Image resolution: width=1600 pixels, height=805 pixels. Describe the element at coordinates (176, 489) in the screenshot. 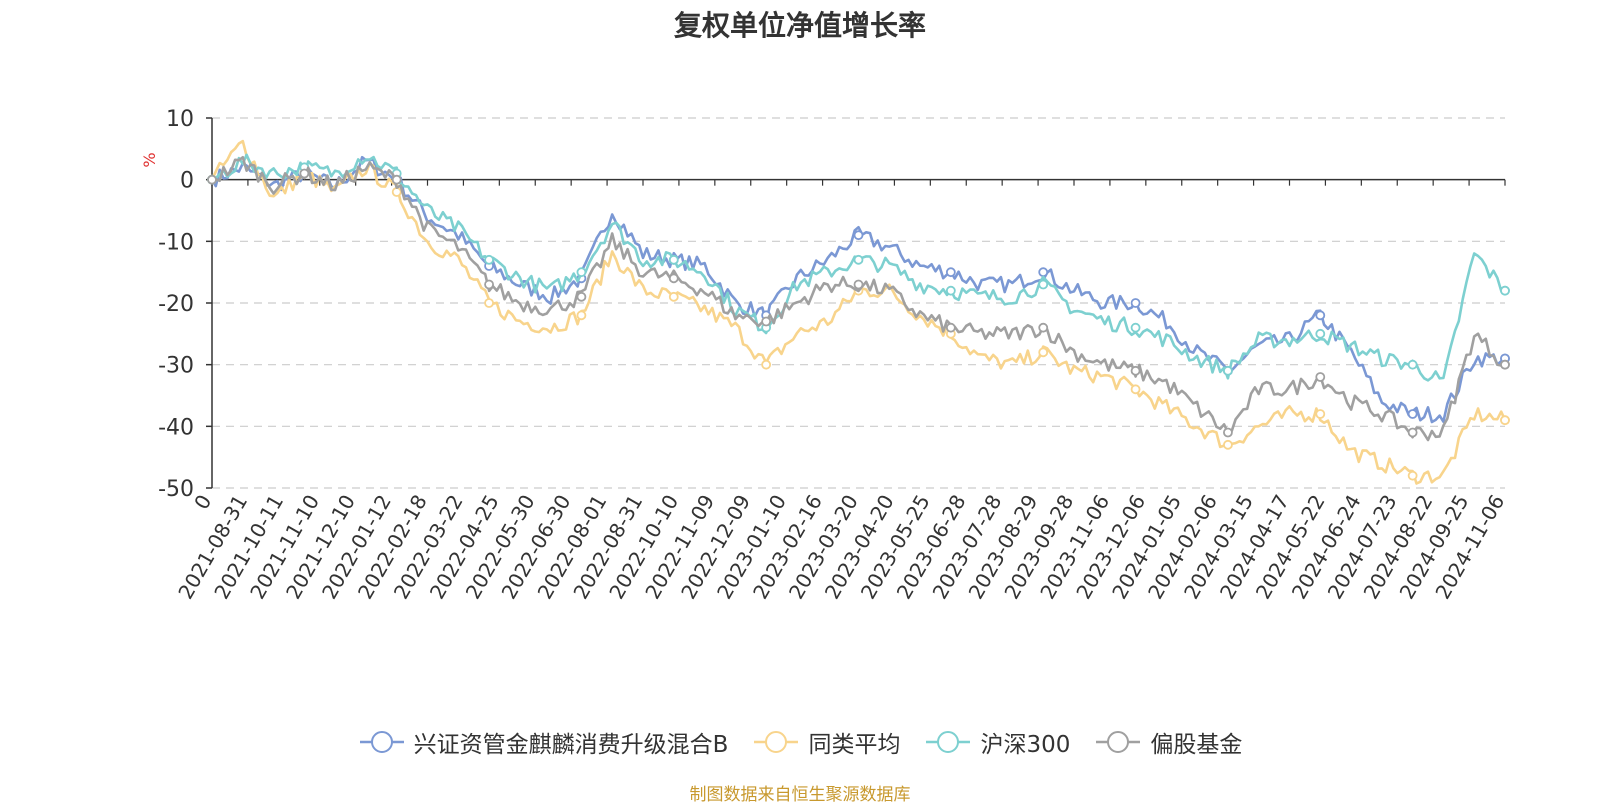

I see `y-tick-label: -50` at that location.